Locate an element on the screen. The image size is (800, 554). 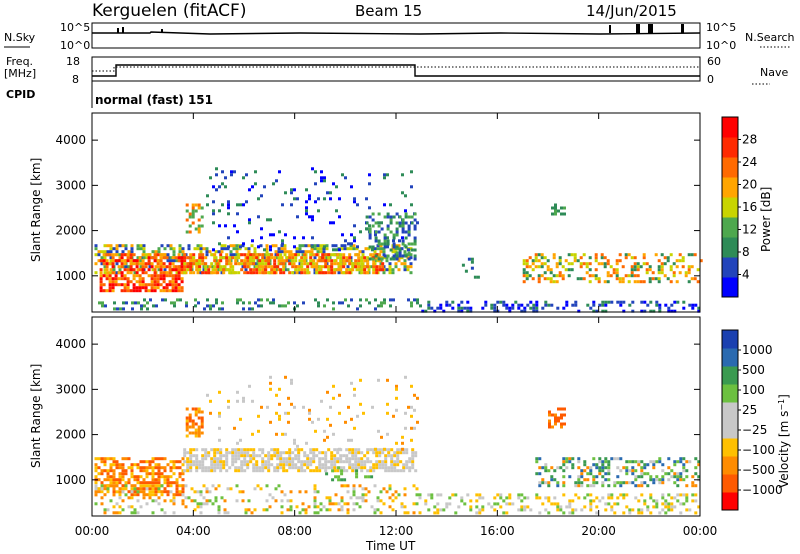
nave-line is located at coordinates (396, 69).